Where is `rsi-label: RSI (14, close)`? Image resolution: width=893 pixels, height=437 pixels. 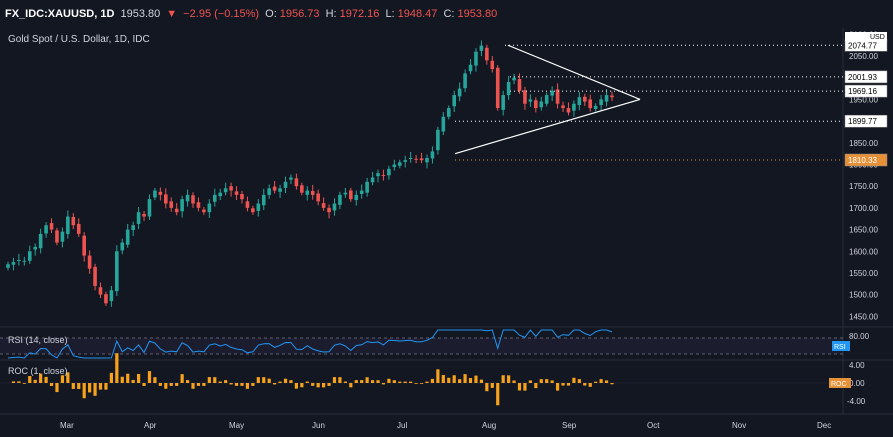
rsi-label: RSI (14, close) is located at coordinates (38, 340).